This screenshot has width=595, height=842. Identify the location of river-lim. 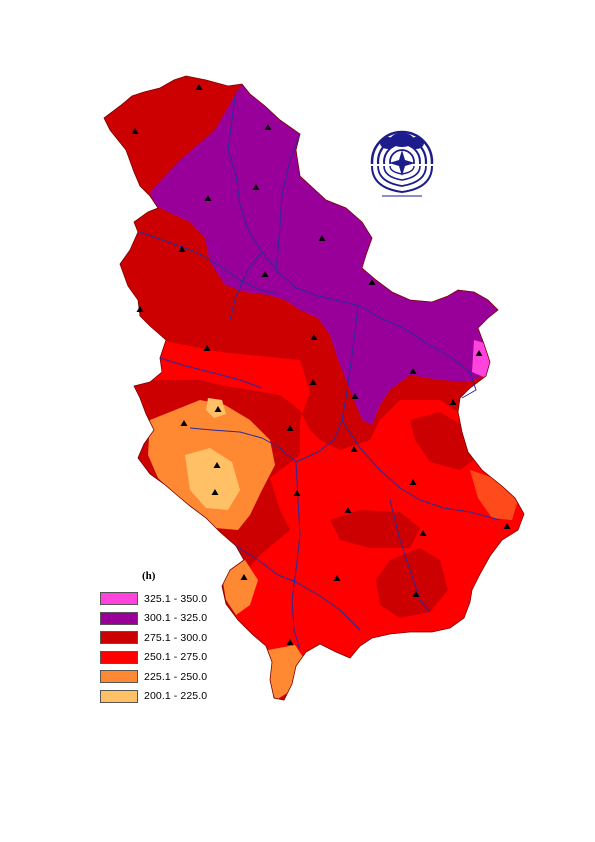
(298, 588).